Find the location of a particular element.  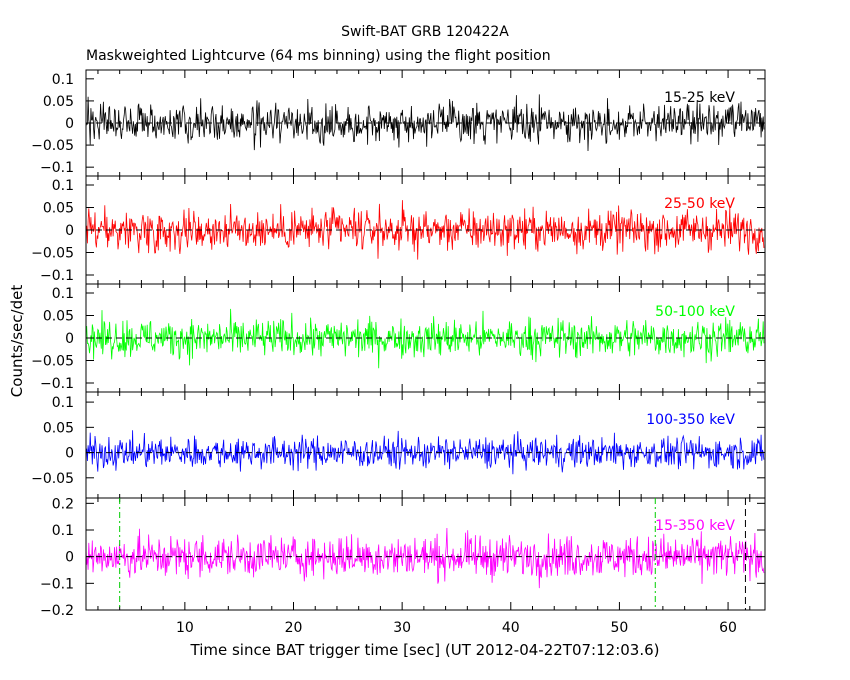

y-tick-label-0-4: 0.1 is located at coordinates (63, 80).